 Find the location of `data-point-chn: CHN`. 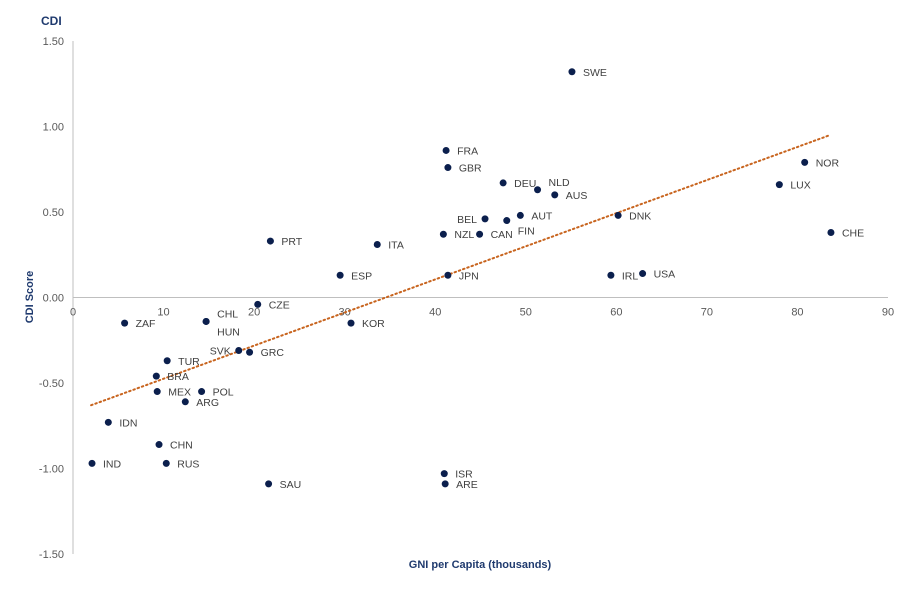

data-point-chn: CHN is located at coordinates (174, 446).